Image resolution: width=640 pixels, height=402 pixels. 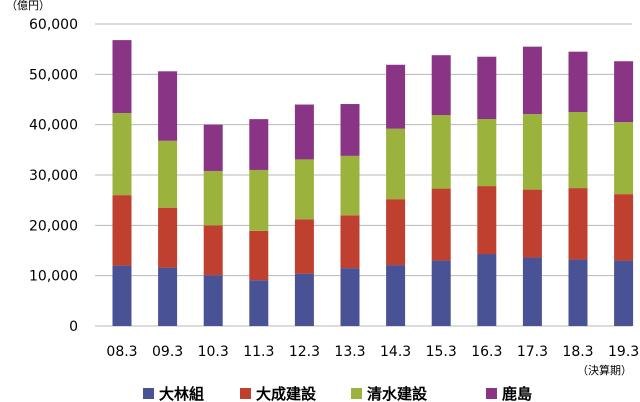 What do you see at coordinates (397, 393) in the screenshot?
I see `legend-label: 清水建設` at bounding box center [397, 393].